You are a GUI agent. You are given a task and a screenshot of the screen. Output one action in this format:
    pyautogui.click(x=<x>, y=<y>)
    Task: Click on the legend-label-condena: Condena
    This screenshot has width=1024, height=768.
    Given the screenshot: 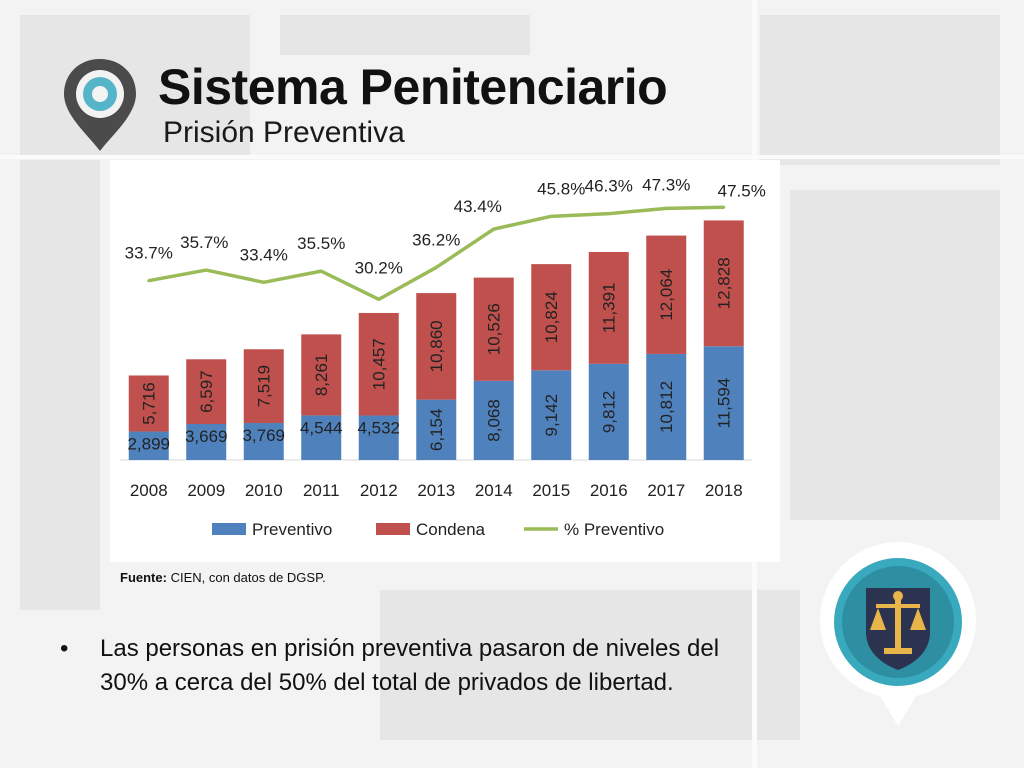 What is the action you would take?
    pyautogui.click(x=451, y=529)
    